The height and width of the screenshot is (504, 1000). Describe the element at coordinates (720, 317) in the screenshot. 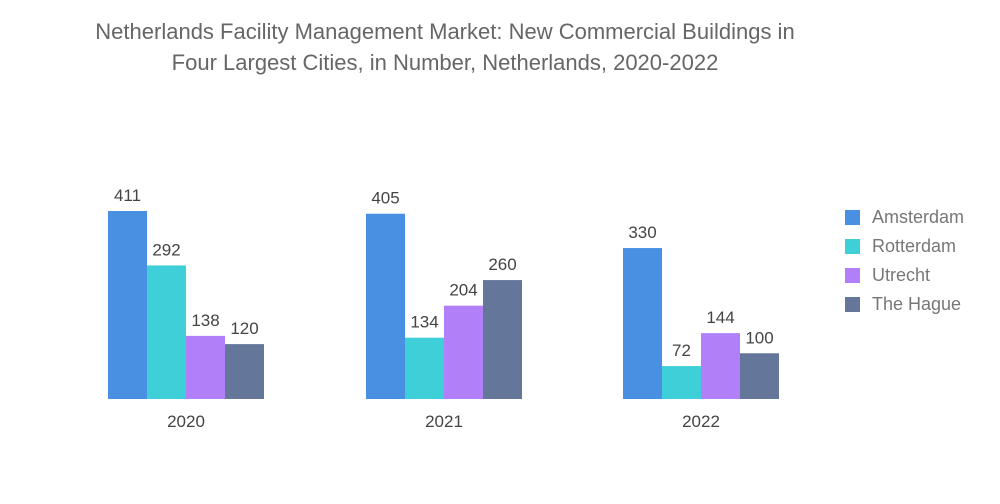

I see `data-label-utrecht-2022: 144` at that location.